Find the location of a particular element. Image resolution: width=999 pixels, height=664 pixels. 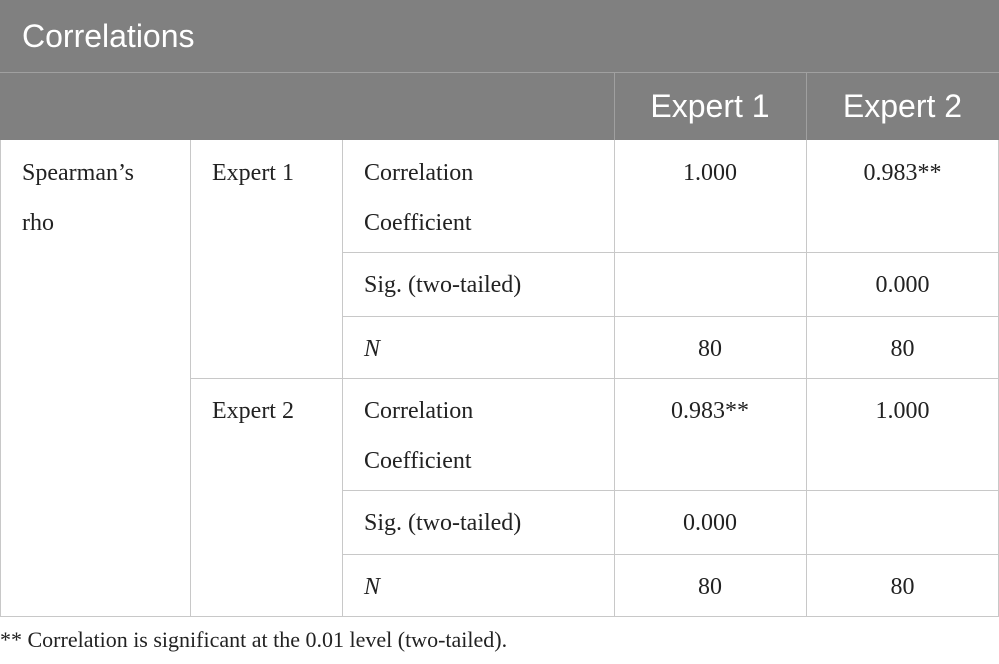

column-header: Expert 2 is located at coordinates (902, 106).